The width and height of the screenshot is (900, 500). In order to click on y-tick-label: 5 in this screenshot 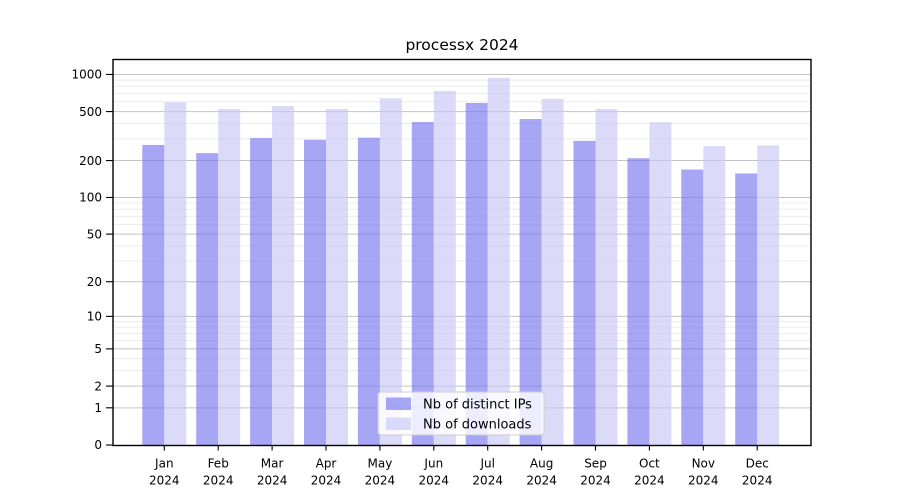, I will do `click(98, 349)`.